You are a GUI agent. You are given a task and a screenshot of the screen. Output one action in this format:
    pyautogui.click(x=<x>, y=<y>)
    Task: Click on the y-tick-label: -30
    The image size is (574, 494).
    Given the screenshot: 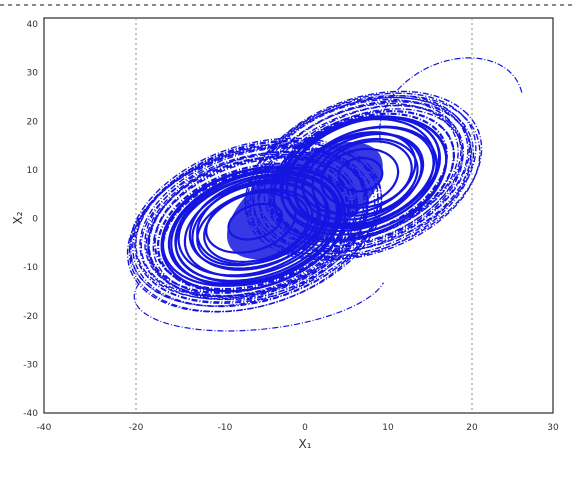 What is the action you would take?
    pyautogui.click(x=30, y=365)
    